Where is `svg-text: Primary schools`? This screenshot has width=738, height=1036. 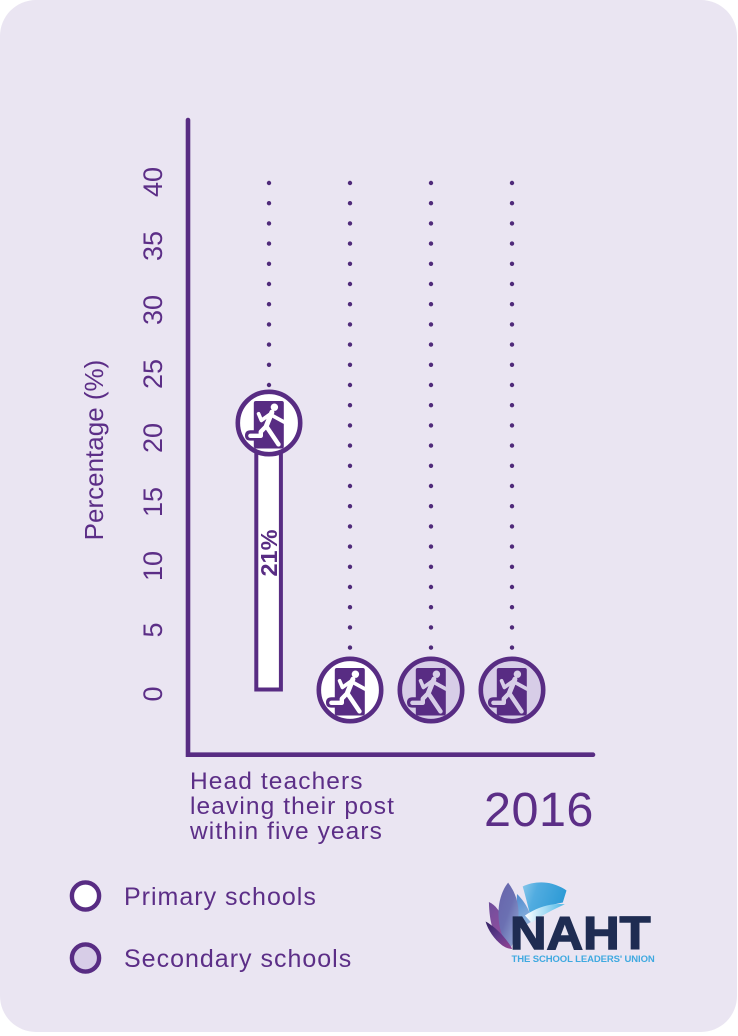
svg-text: Primary schools is located at coordinates (220, 897).